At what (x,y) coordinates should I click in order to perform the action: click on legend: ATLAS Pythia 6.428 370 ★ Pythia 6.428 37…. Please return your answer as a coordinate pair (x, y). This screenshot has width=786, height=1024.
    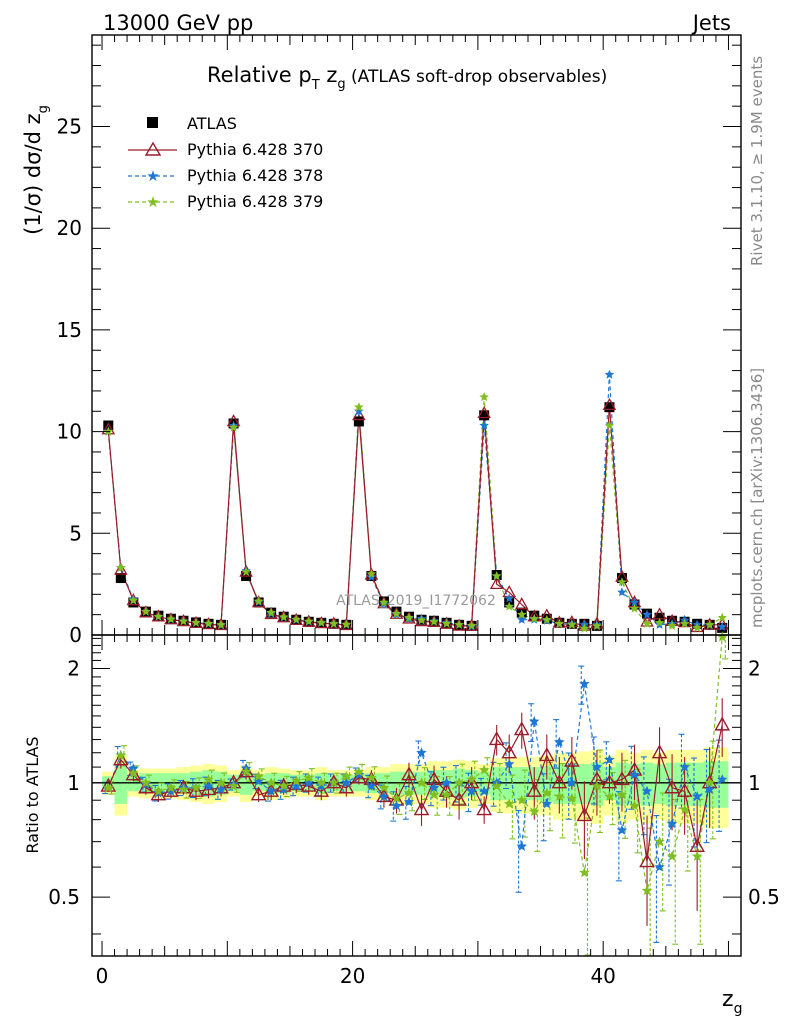
    Looking at the image, I should click on (225, 162).